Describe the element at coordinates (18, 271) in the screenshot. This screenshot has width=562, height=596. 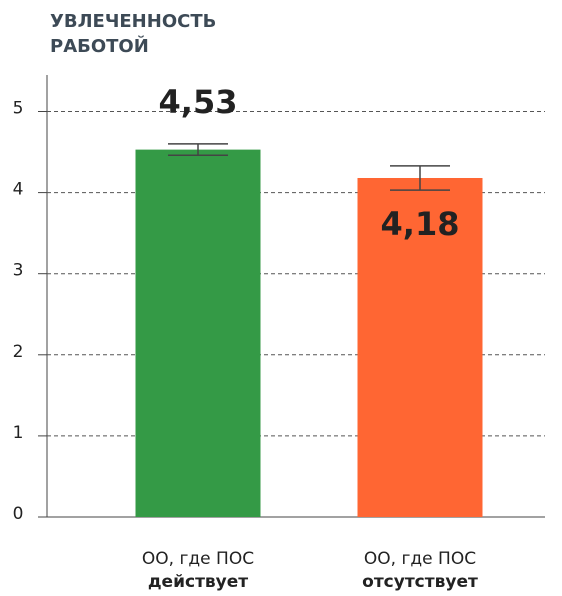
I see `y-tick-label: 3` at that location.